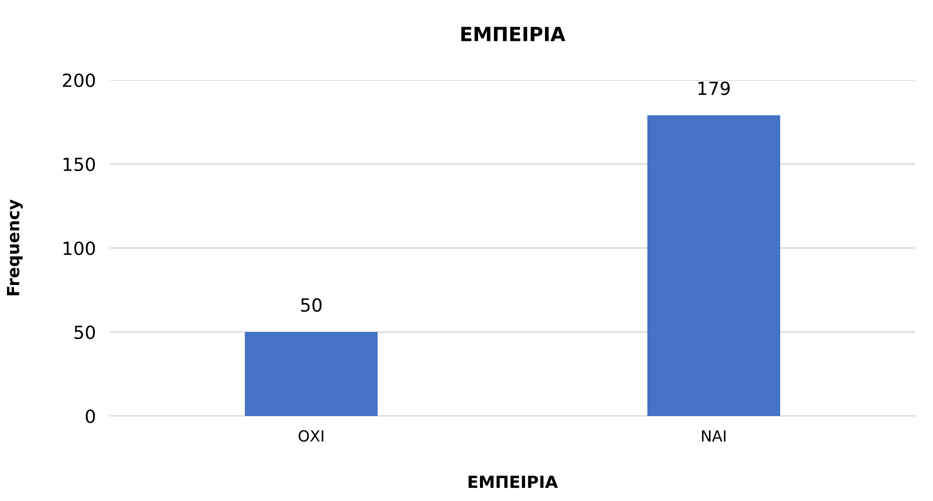  Describe the element at coordinates (90, 416) in the screenshot. I see `y-tick-label: 0` at that location.